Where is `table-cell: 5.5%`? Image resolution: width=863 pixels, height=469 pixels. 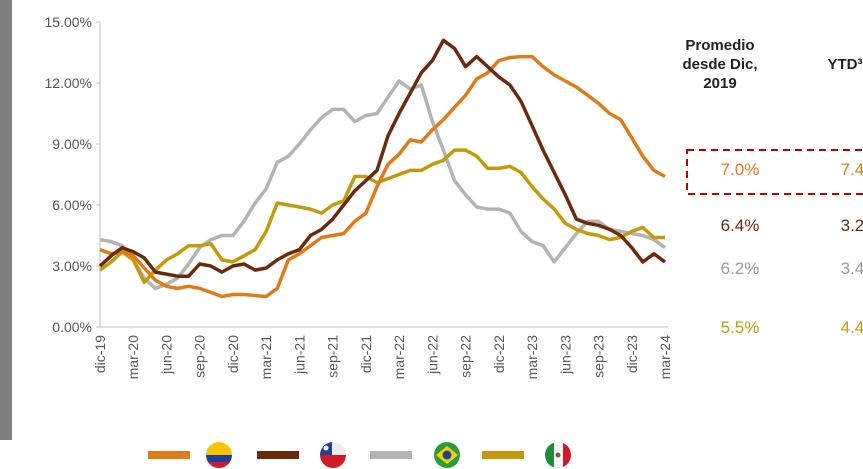 table-cell: 5.5% is located at coordinates (740, 327).